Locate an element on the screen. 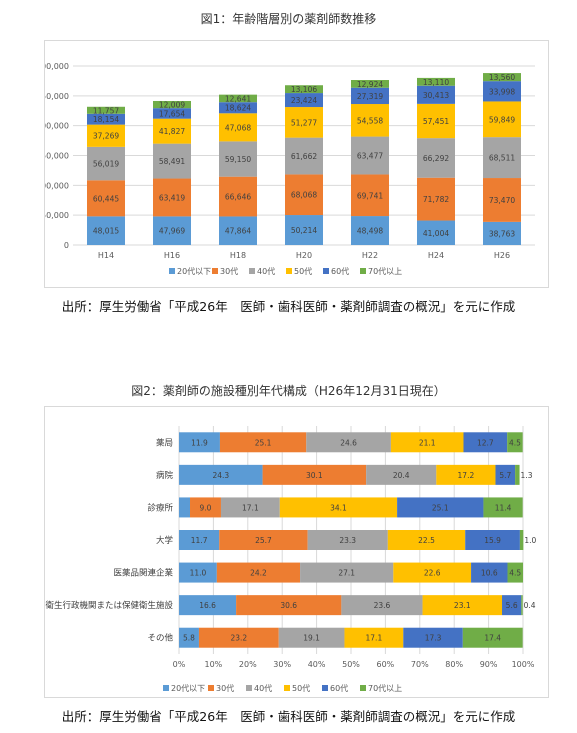 Image resolution: width=577 pixels, height=733 pixels. data-label-6-4: 23.1 is located at coordinates (462, 605).